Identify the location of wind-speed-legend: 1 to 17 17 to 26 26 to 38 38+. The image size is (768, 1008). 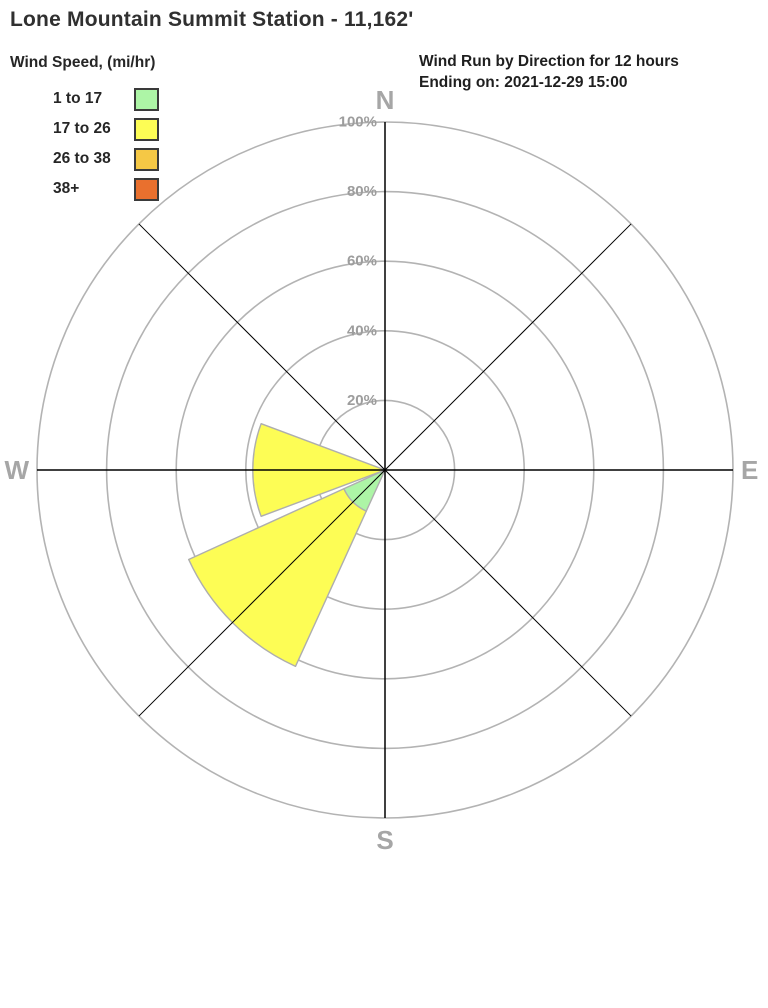
(106, 144).